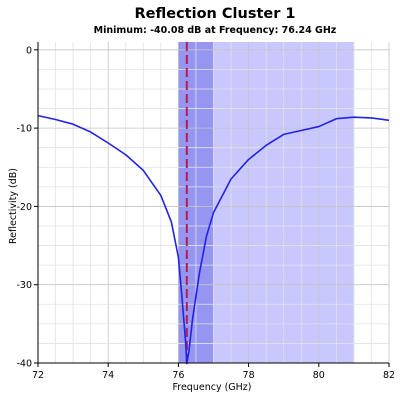 The width and height of the screenshot is (400, 400). Describe the element at coordinates (24, 364) in the screenshot. I see `y-tick-label: -40` at that location.